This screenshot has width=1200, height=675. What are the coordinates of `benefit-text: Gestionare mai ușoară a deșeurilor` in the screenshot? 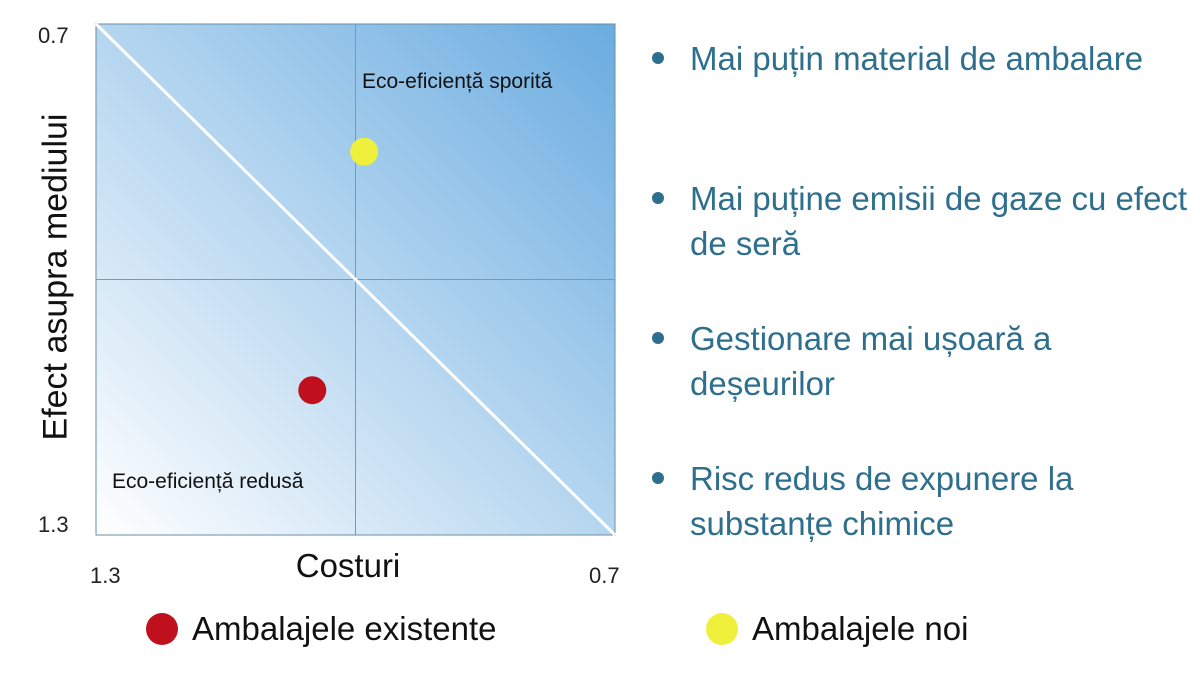 It's located at (871, 361).